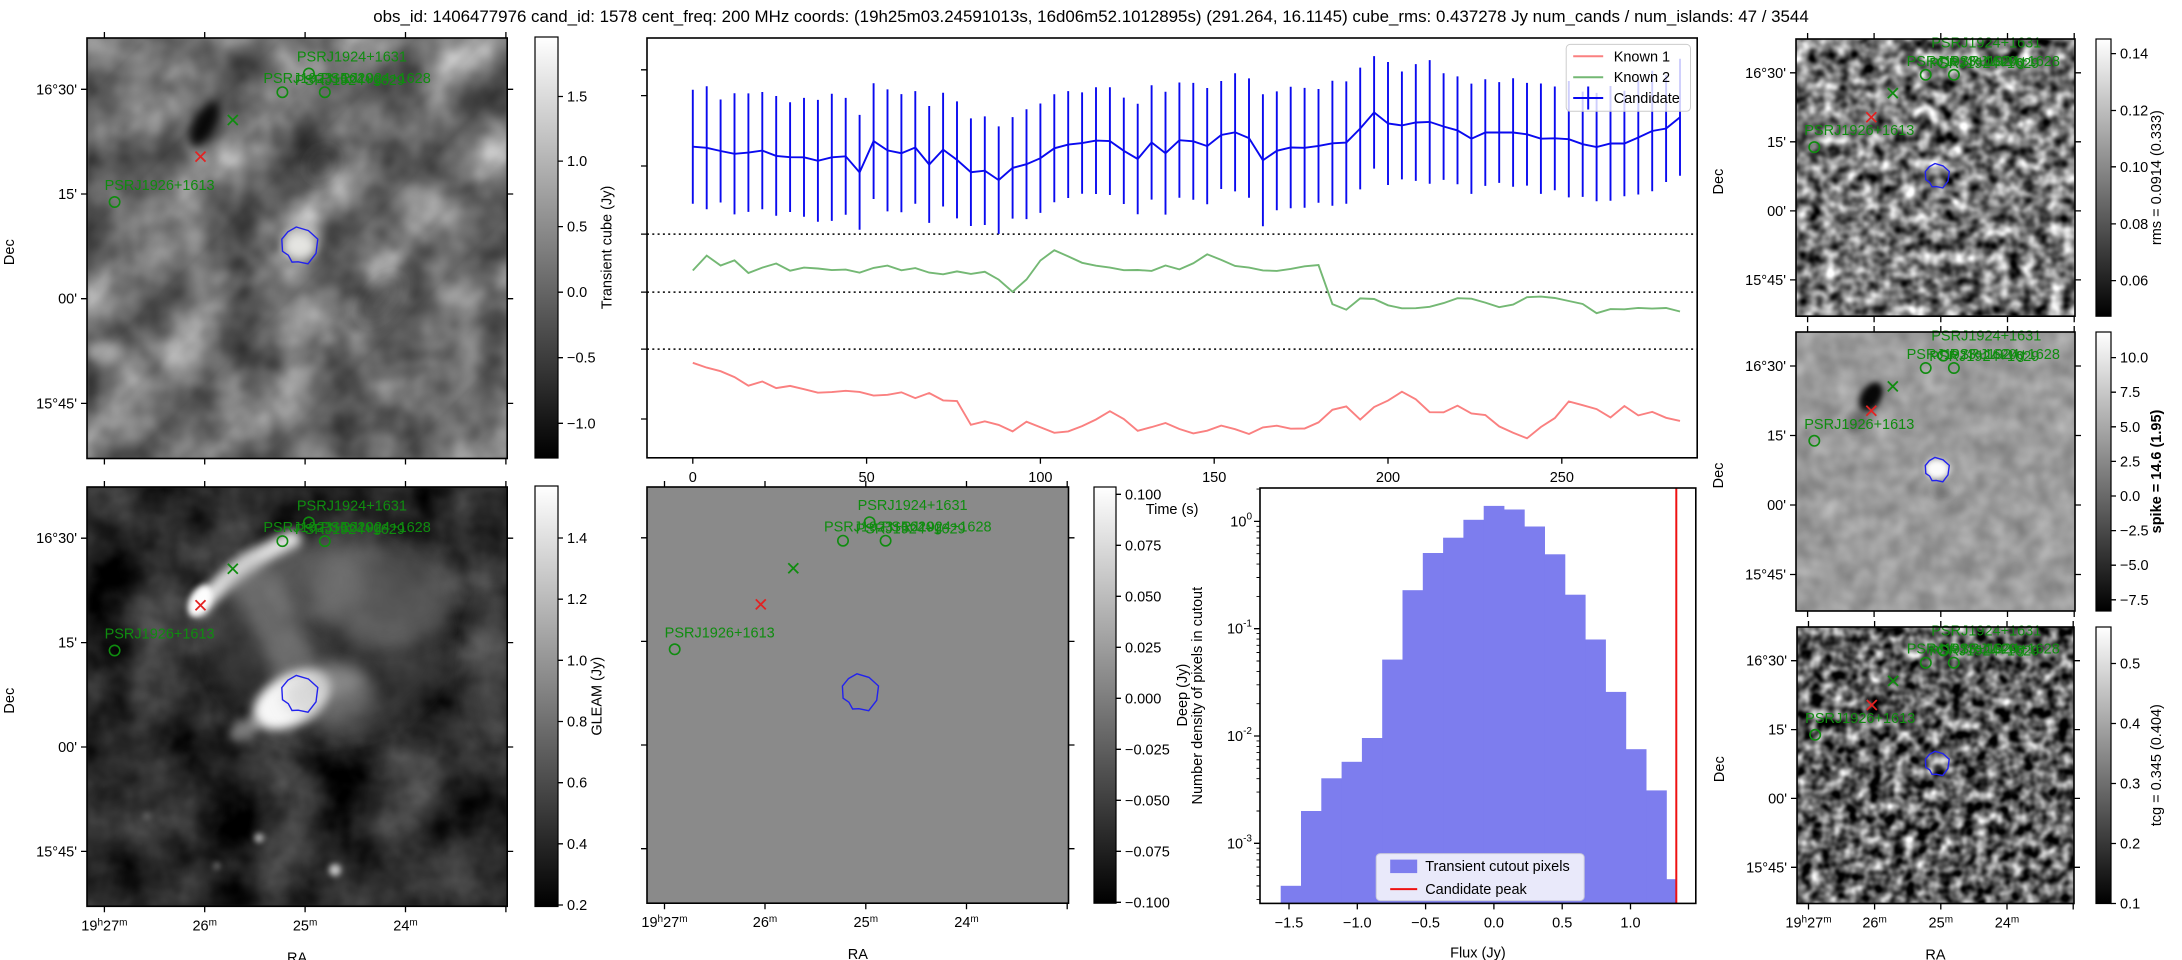 The height and width of the screenshot is (960, 2182). What do you see at coordinates (1239, 842) in the screenshot?
I see `svg-text: 10-3` at bounding box center [1239, 842].